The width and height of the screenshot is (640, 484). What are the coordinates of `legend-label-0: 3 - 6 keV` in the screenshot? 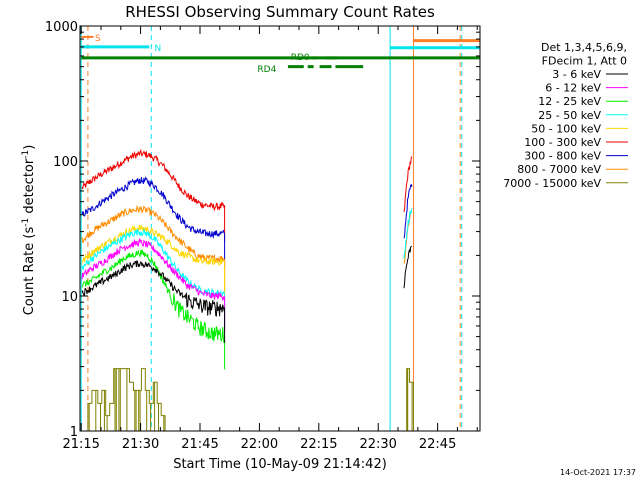 It's located at (576, 74).